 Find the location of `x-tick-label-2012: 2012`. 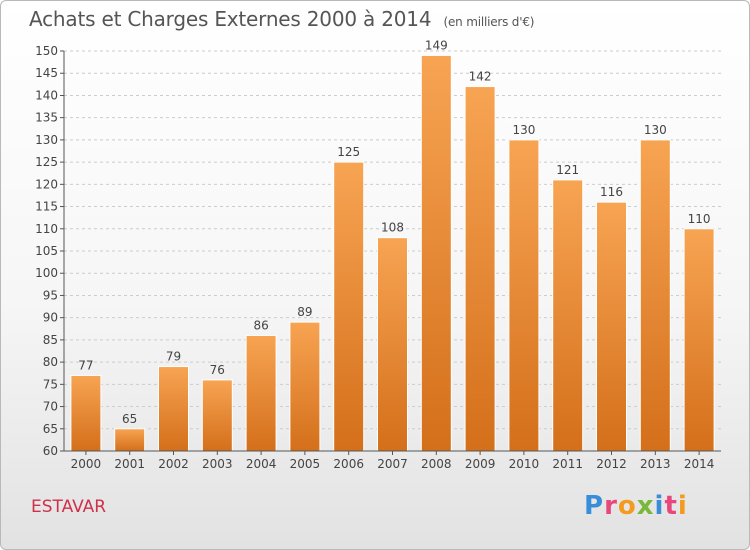

x-tick-label-2012: 2012 is located at coordinates (611, 464).